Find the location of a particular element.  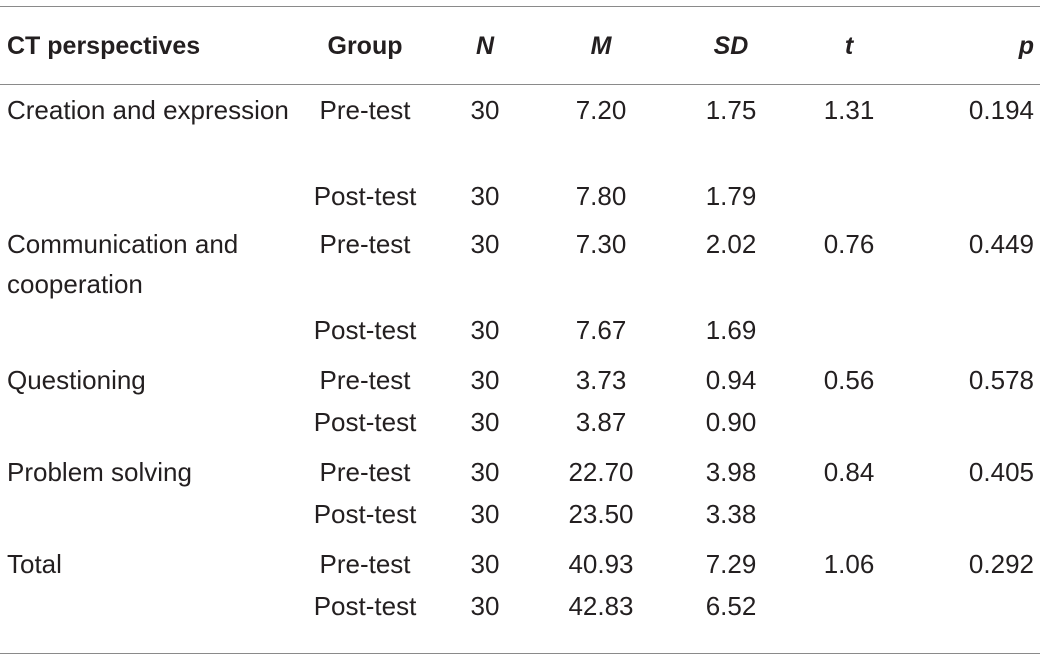

table-row: Post-test 30 42.83 6.52 is located at coordinates (520, 609).